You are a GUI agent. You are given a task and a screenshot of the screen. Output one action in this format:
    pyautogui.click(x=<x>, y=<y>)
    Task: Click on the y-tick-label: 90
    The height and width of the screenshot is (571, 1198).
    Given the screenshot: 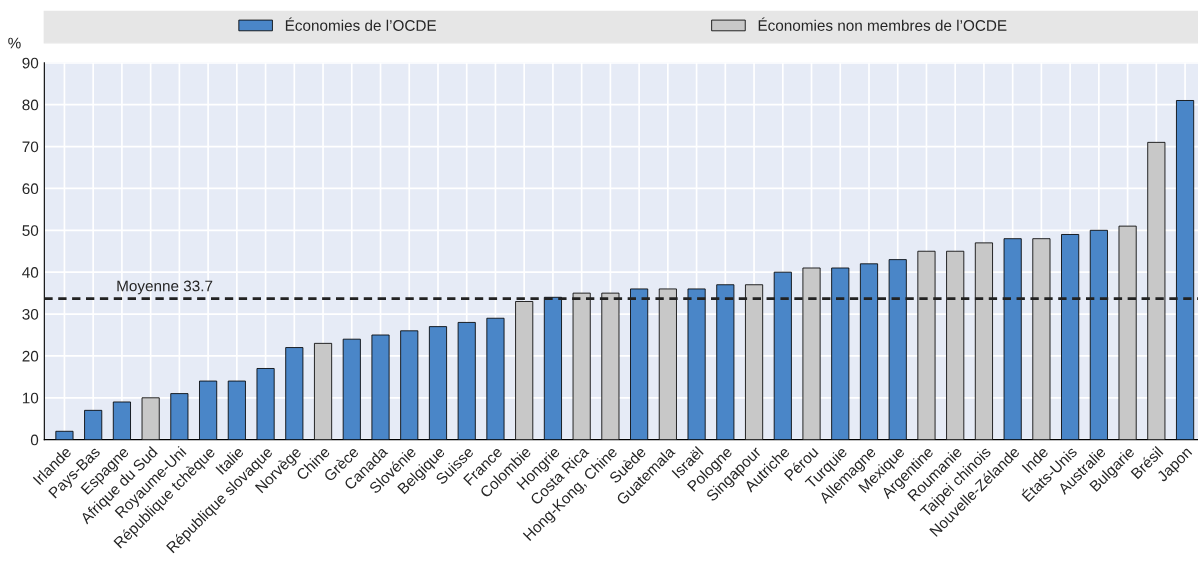 What is the action you would take?
    pyautogui.click(x=30, y=63)
    